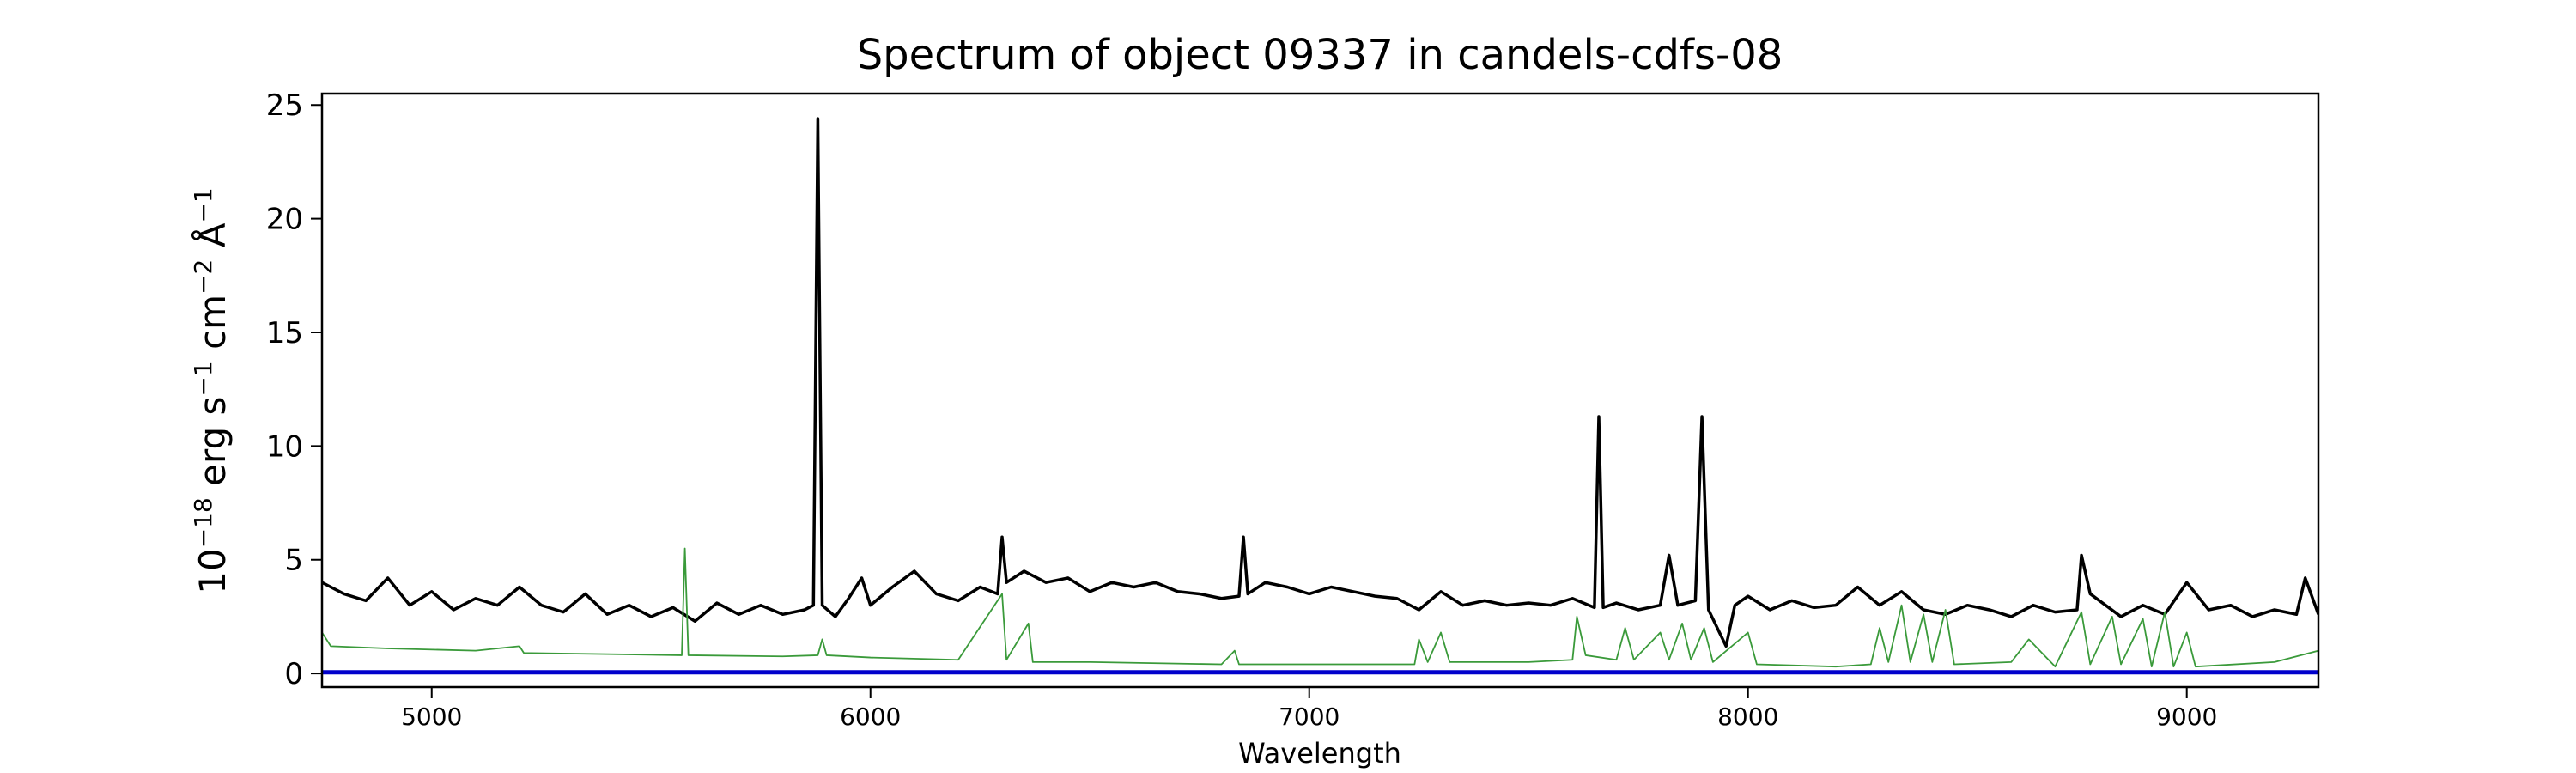 Image resolution: width=2576 pixels, height=773 pixels. I want to click on y-tick-label: 20, so click(284, 220).